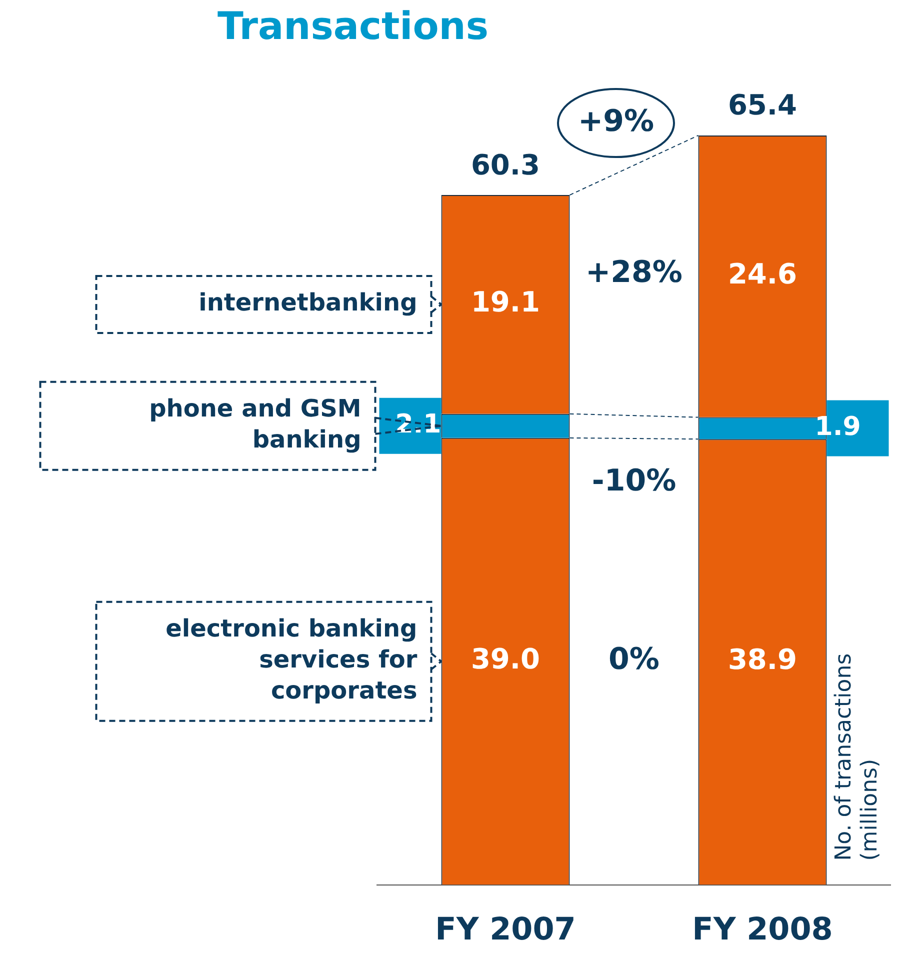 The height and width of the screenshot is (976, 899). I want to click on annotation: +9%, so click(616, 121).